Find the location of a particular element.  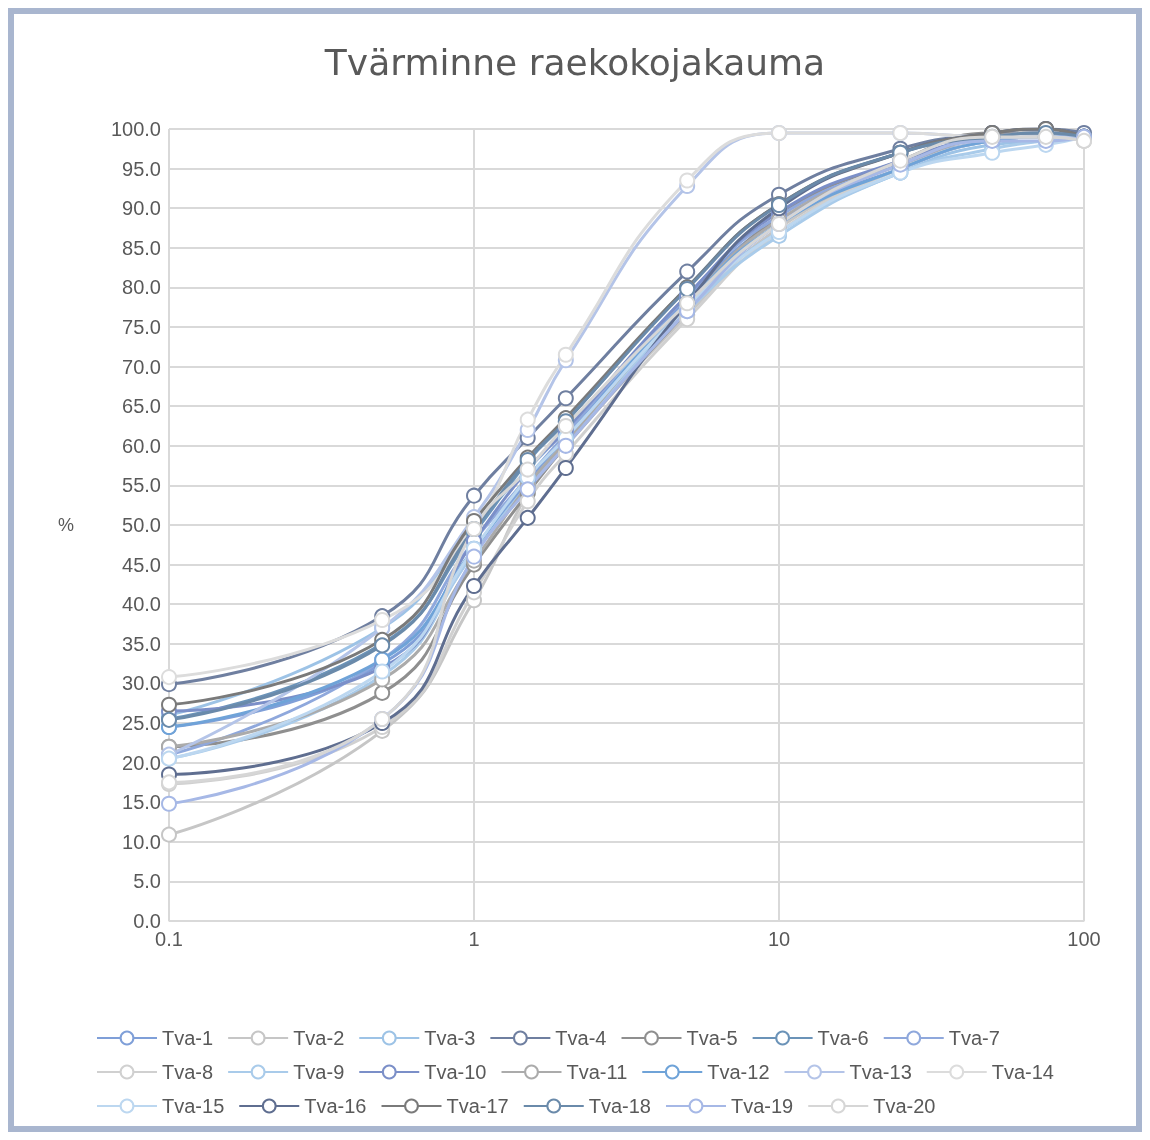

y-tick-label: 65.0 is located at coordinates (141, 406).